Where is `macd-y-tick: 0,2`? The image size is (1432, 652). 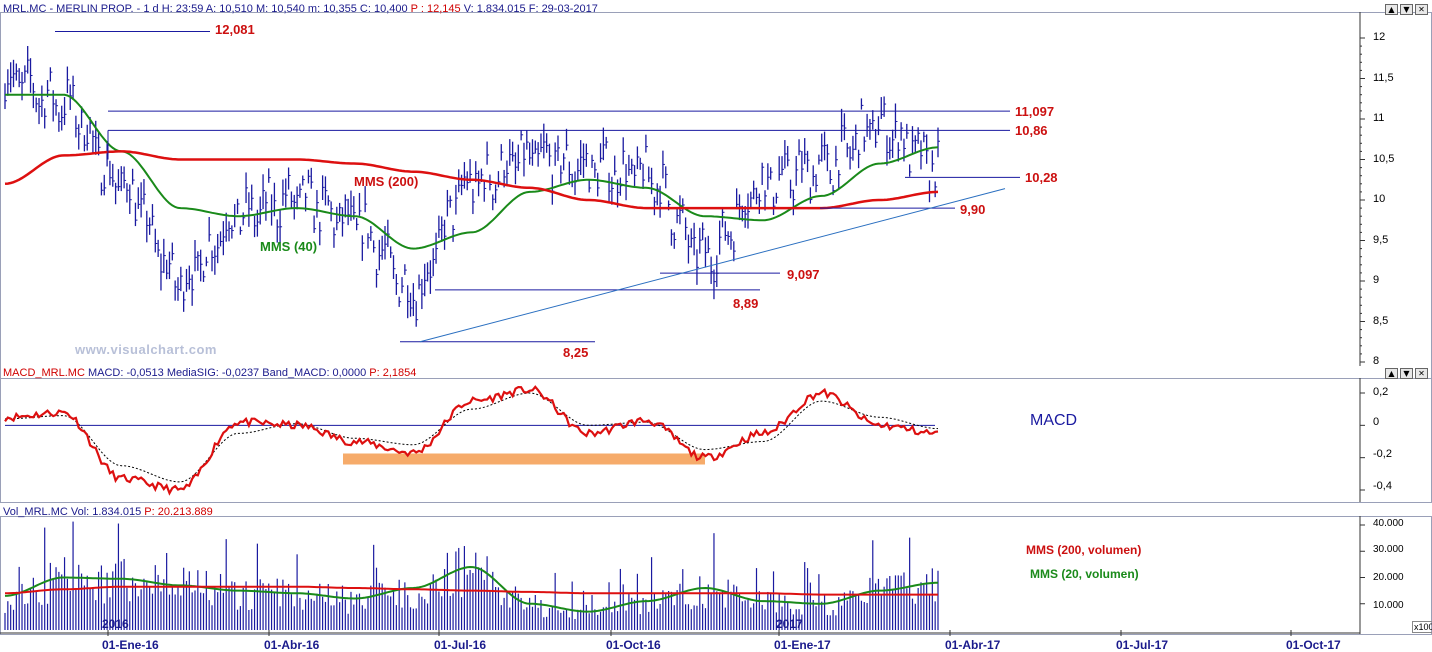 macd-y-tick: 0,2 is located at coordinates (1381, 392).